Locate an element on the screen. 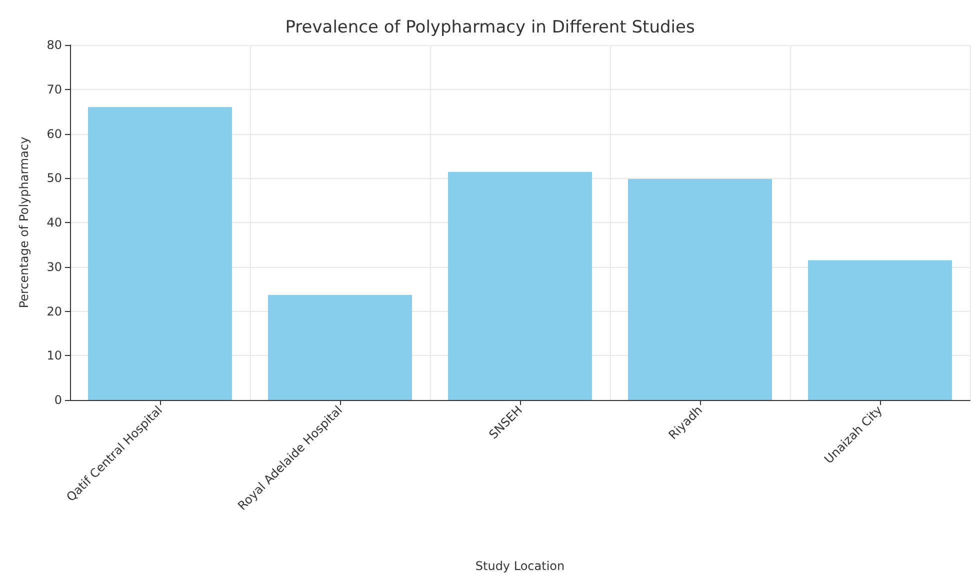  y-tick-label: 40 is located at coordinates (54, 223).